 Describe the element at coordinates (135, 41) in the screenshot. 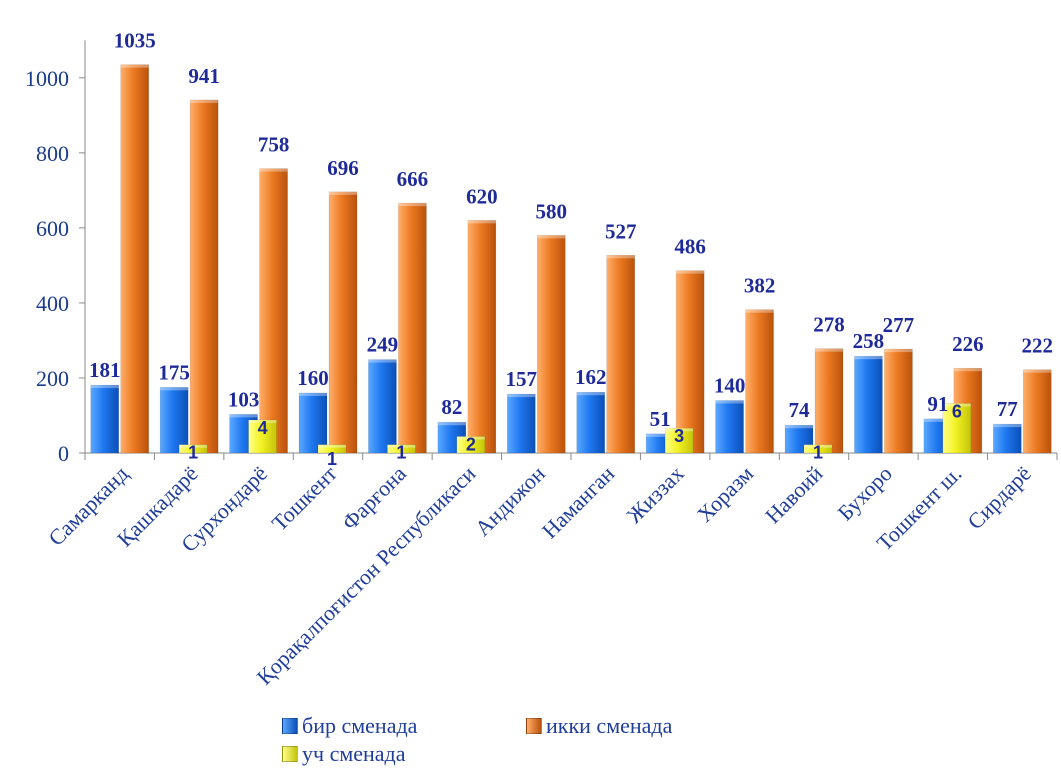

I see `data-label: 1035` at that location.